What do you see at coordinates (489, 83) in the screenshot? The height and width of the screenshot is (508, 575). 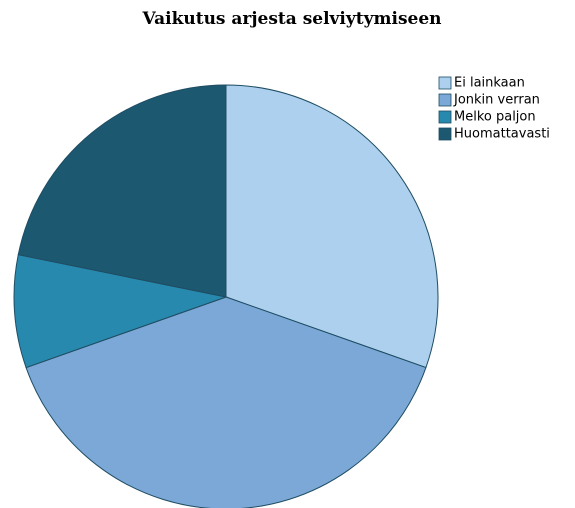 I see `legend-label: Ei lainkaan` at bounding box center [489, 83].